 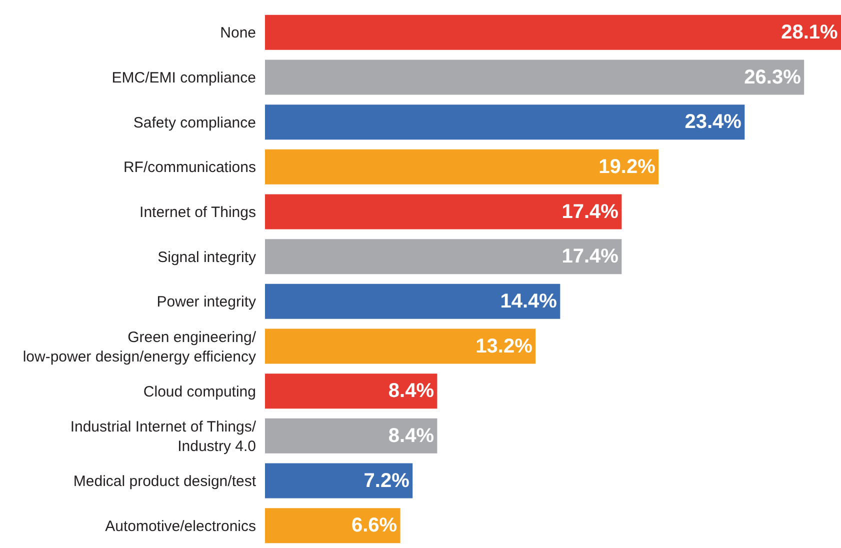 What do you see at coordinates (194, 123) in the screenshot?
I see `y-tick-label: Safety compliance` at bounding box center [194, 123].